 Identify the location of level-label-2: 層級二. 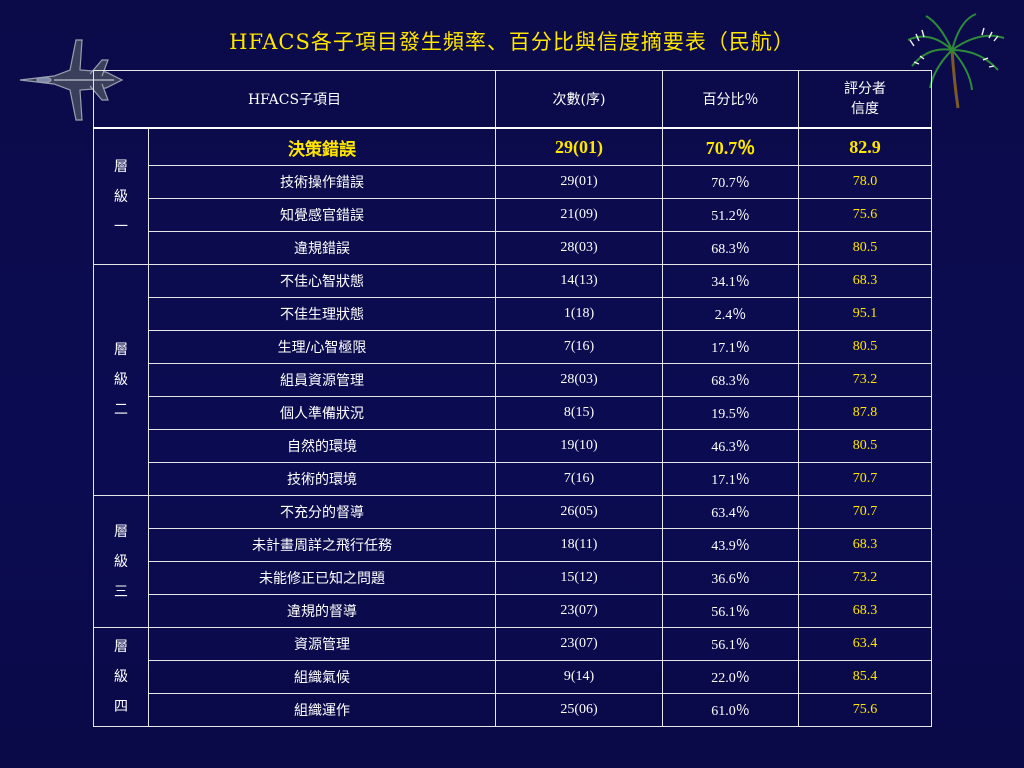
(121, 380).